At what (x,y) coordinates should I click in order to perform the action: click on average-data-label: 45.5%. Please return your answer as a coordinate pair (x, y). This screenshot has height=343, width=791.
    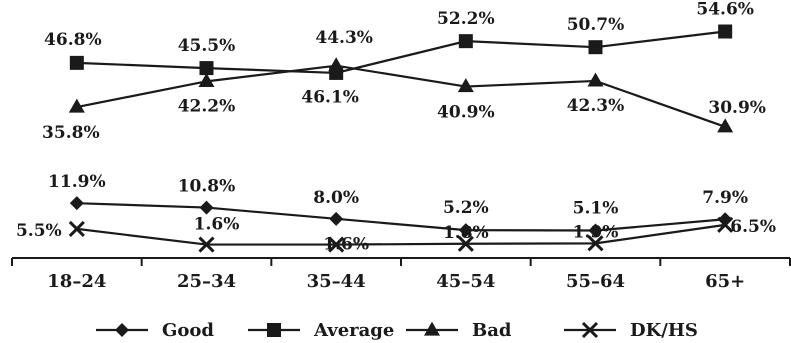
    Looking at the image, I should click on (207, 46).